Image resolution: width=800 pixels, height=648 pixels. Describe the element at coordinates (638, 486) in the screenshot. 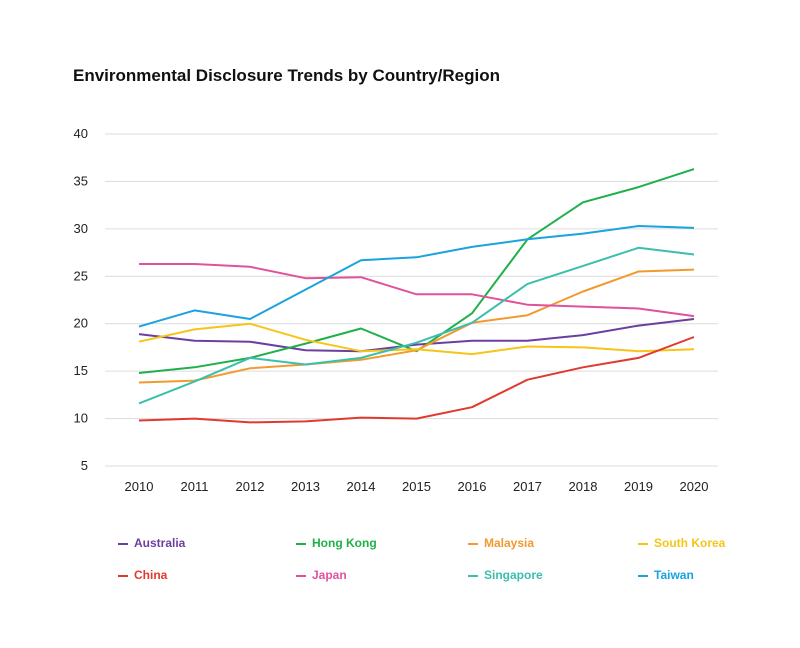

I see `x-tick-label: 2019` at that location.